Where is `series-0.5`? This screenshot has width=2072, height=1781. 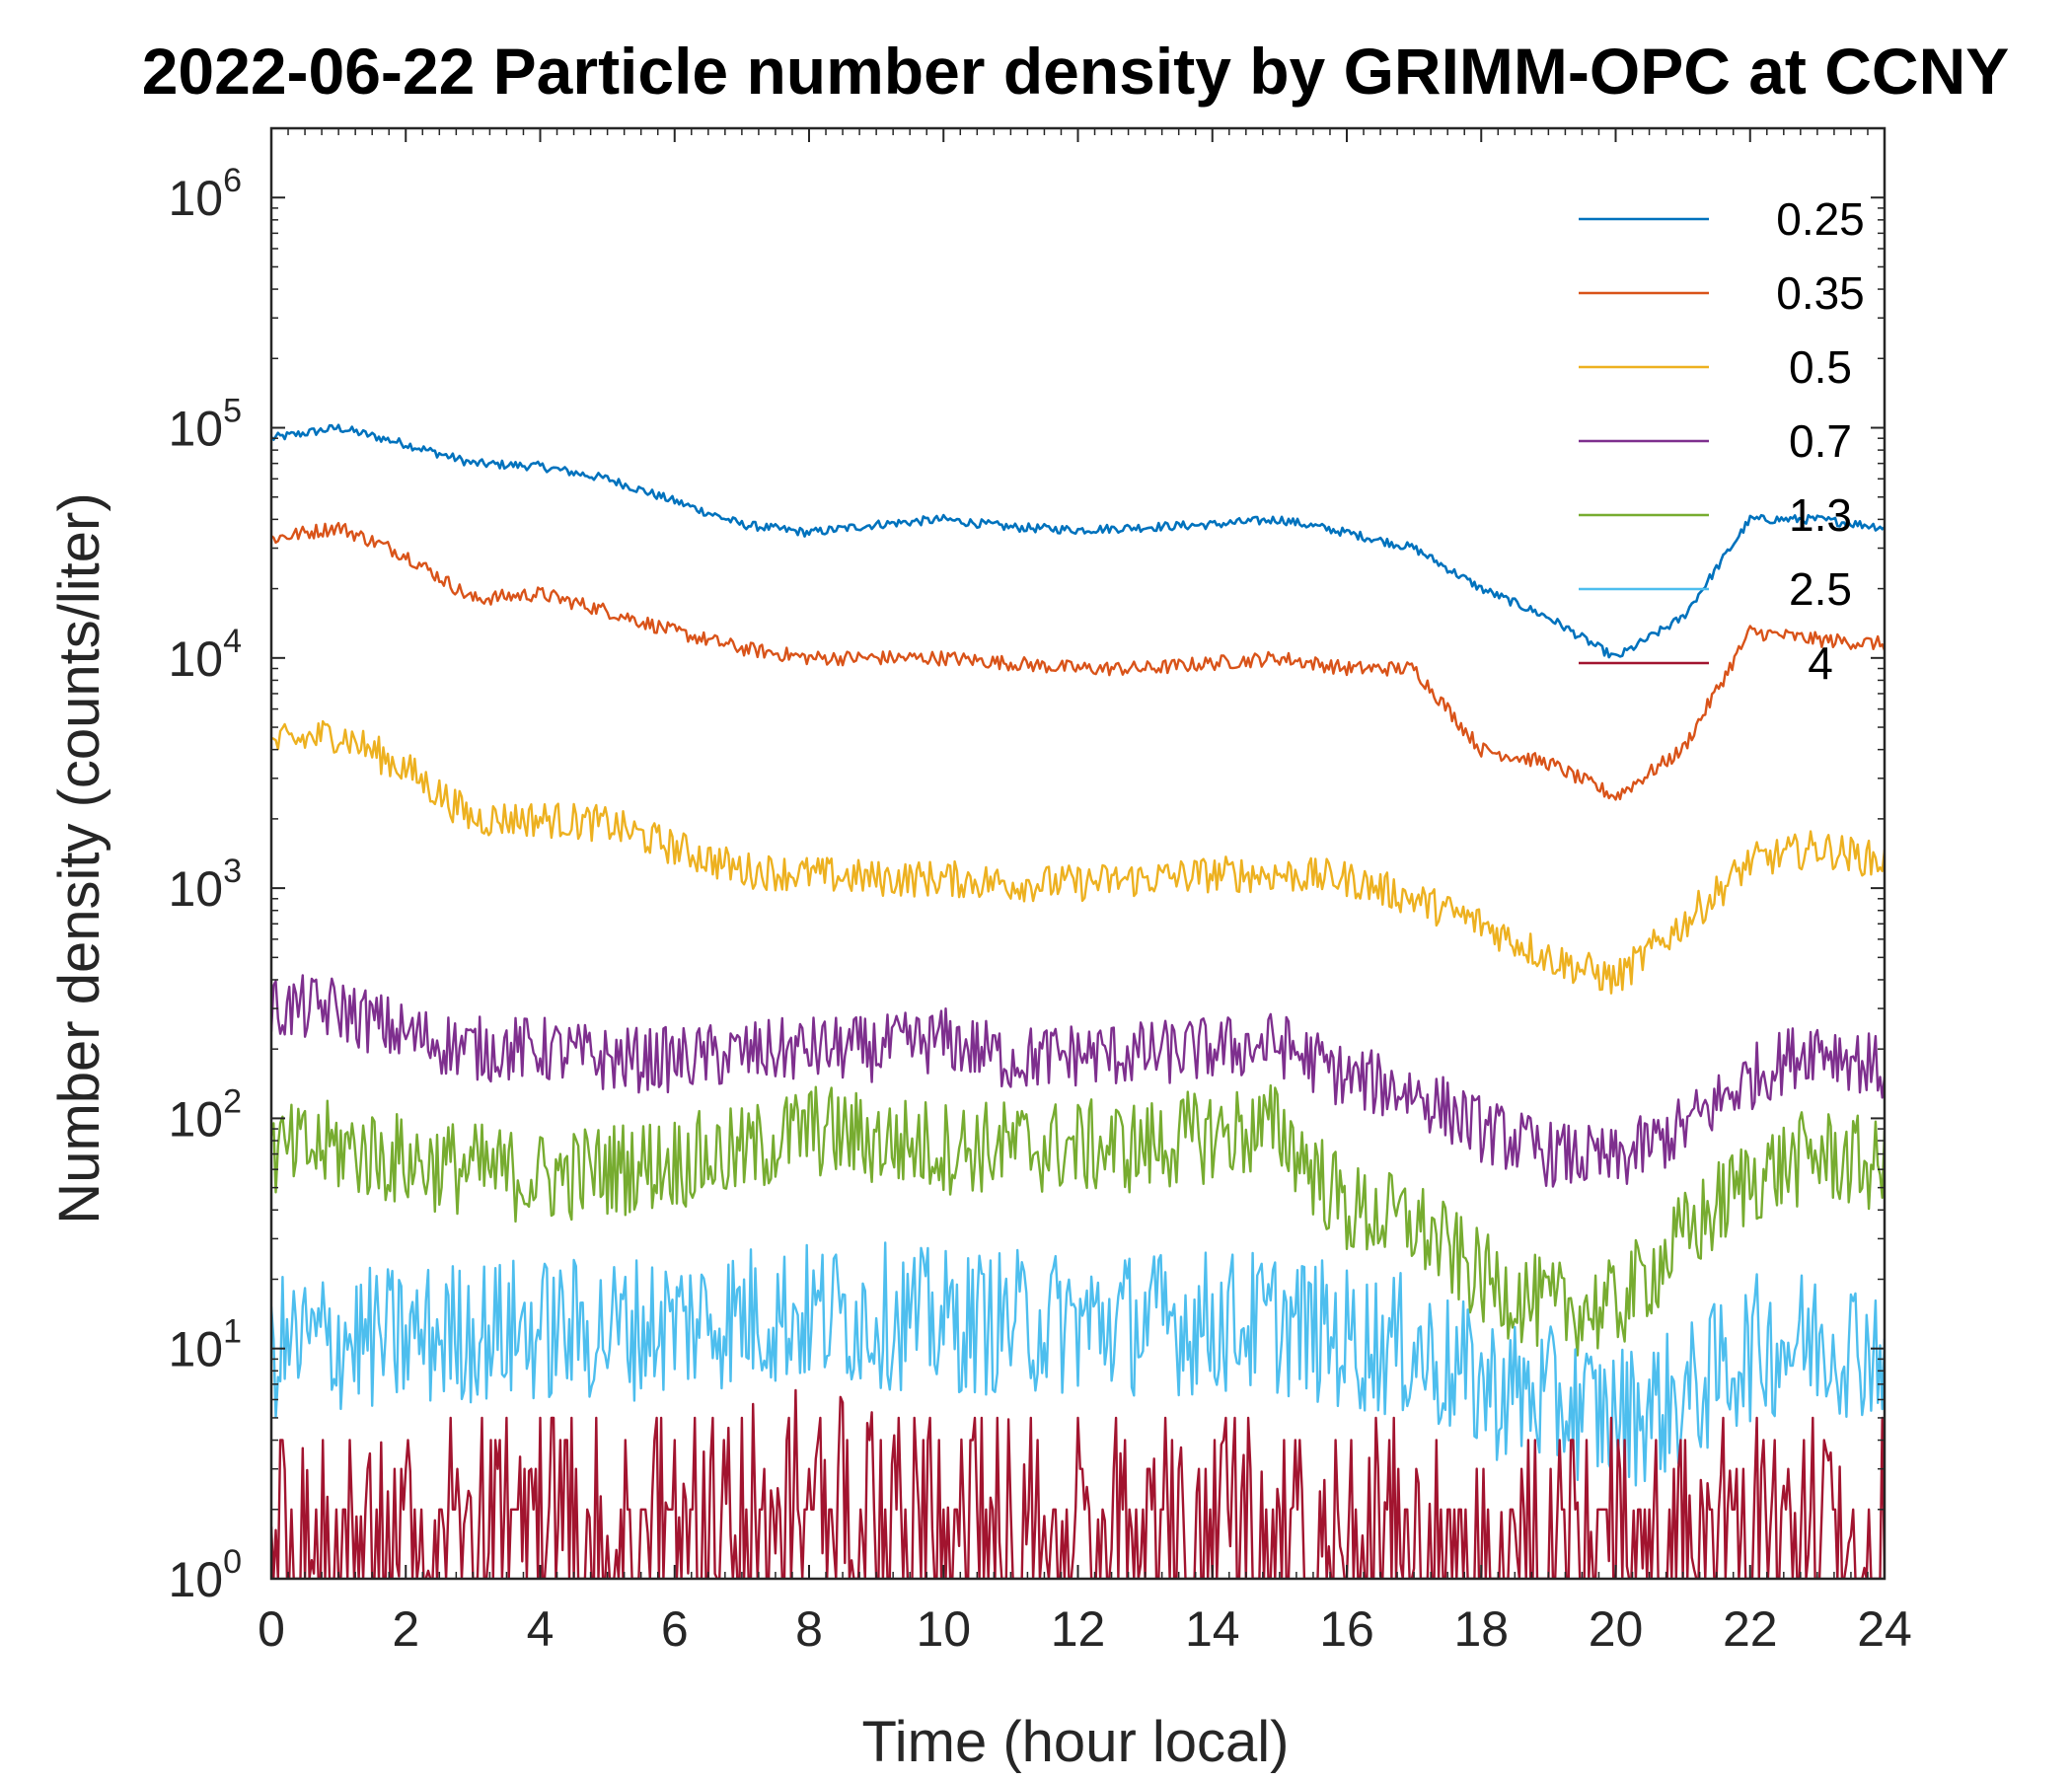 series-0.5 is located at coordinates (1078, 857).